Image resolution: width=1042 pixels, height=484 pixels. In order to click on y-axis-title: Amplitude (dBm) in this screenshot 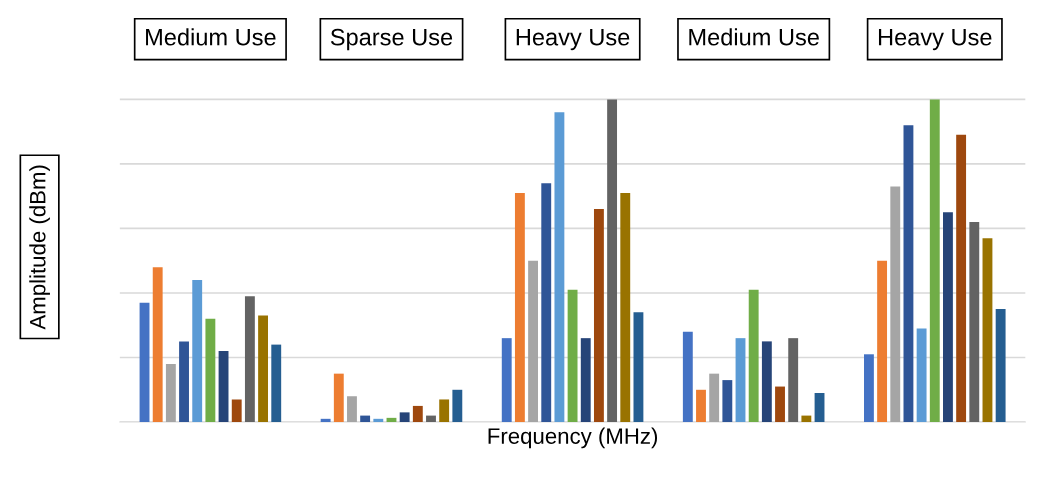, I will do `click(39, 247)`.